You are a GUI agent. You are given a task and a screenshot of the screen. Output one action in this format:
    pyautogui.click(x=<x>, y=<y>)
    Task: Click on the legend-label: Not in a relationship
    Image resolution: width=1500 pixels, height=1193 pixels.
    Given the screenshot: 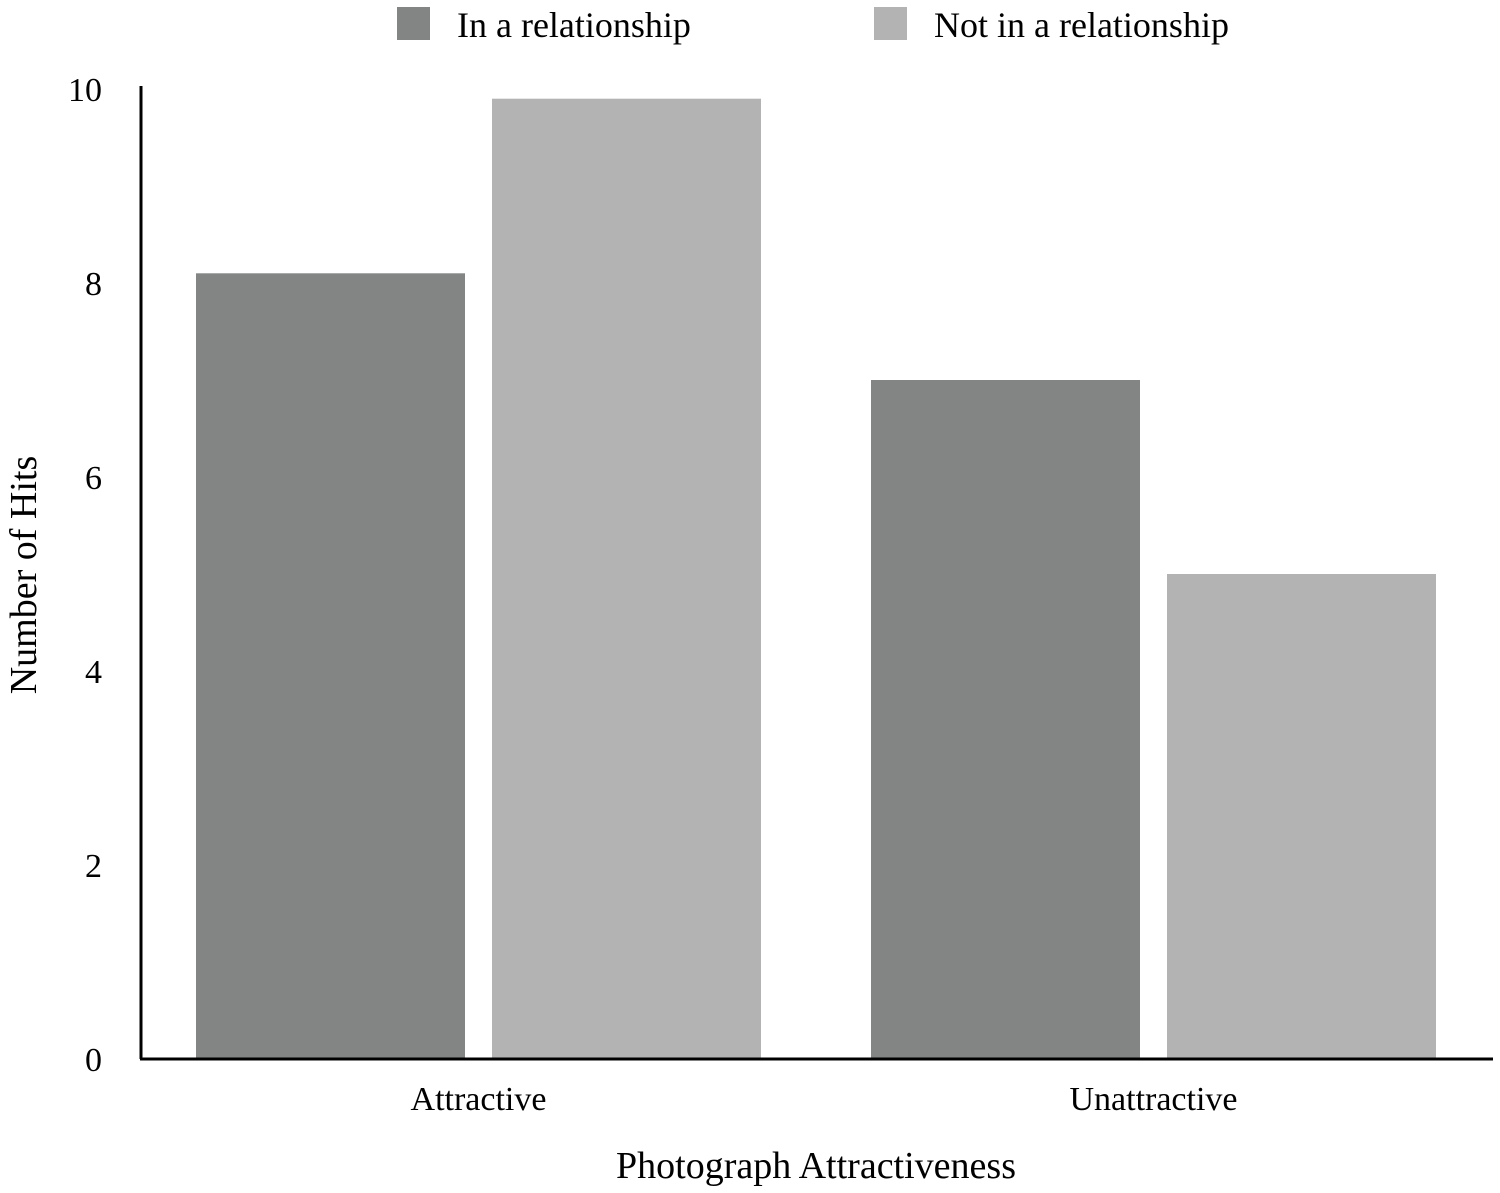 What is the action you would take?
    pyautogui.click(x=1081, y=25)
    